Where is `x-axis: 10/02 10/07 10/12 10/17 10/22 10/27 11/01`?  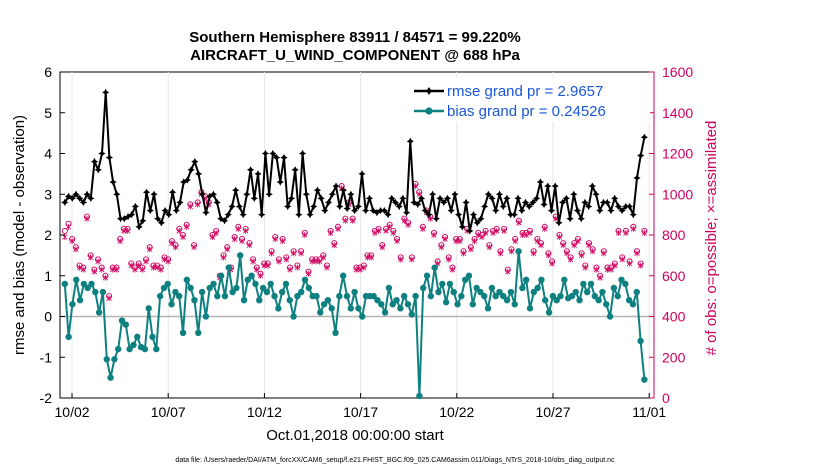 x-axis: 10/02 10/07 10/12 10/17 10/22 10/27 11/01 is located at coordinates (360, 406).